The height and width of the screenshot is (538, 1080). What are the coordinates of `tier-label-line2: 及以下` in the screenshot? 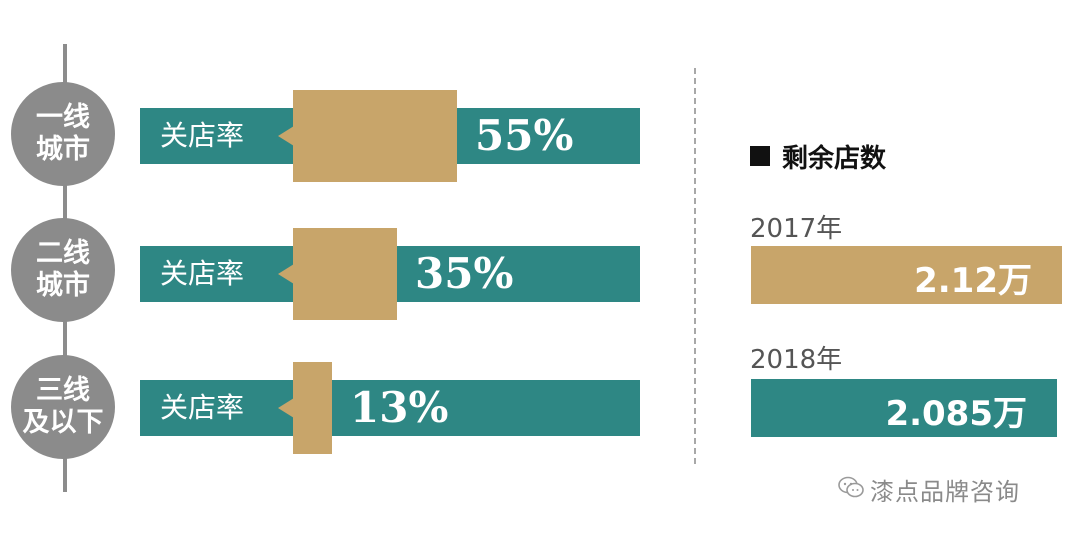 It's located at (63, 422).